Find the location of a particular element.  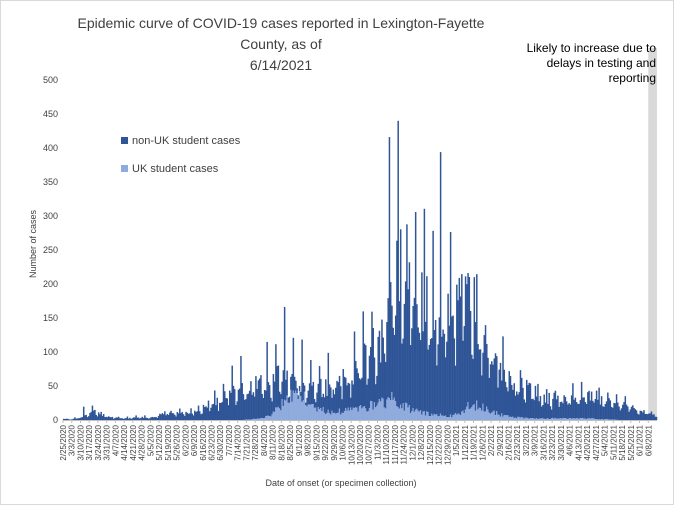

x-tick-label: 6/8/2021 is located at coordinates (648, 440).